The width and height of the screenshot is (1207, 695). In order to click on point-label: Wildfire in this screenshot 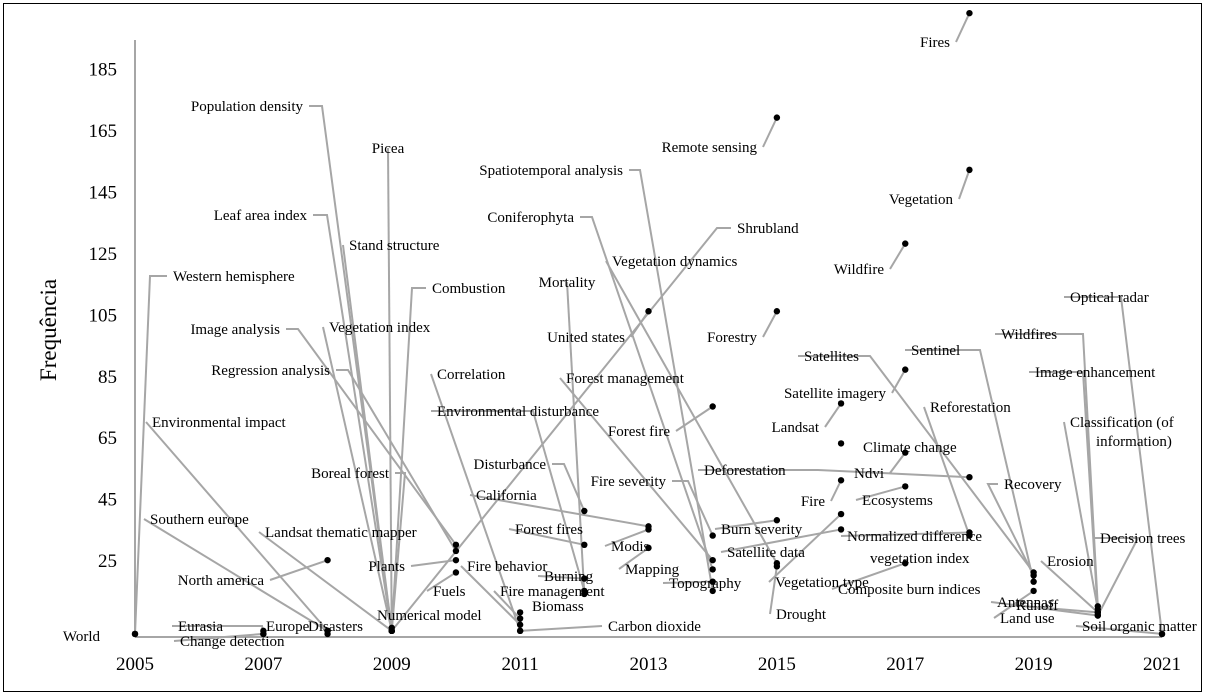, I will do `click(859, 270)`.